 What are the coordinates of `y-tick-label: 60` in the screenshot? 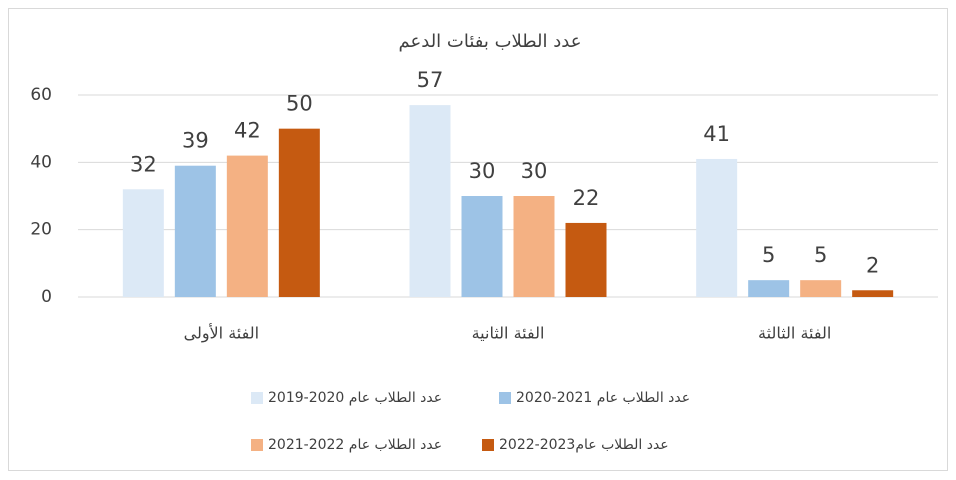 It's located at (41, 95).